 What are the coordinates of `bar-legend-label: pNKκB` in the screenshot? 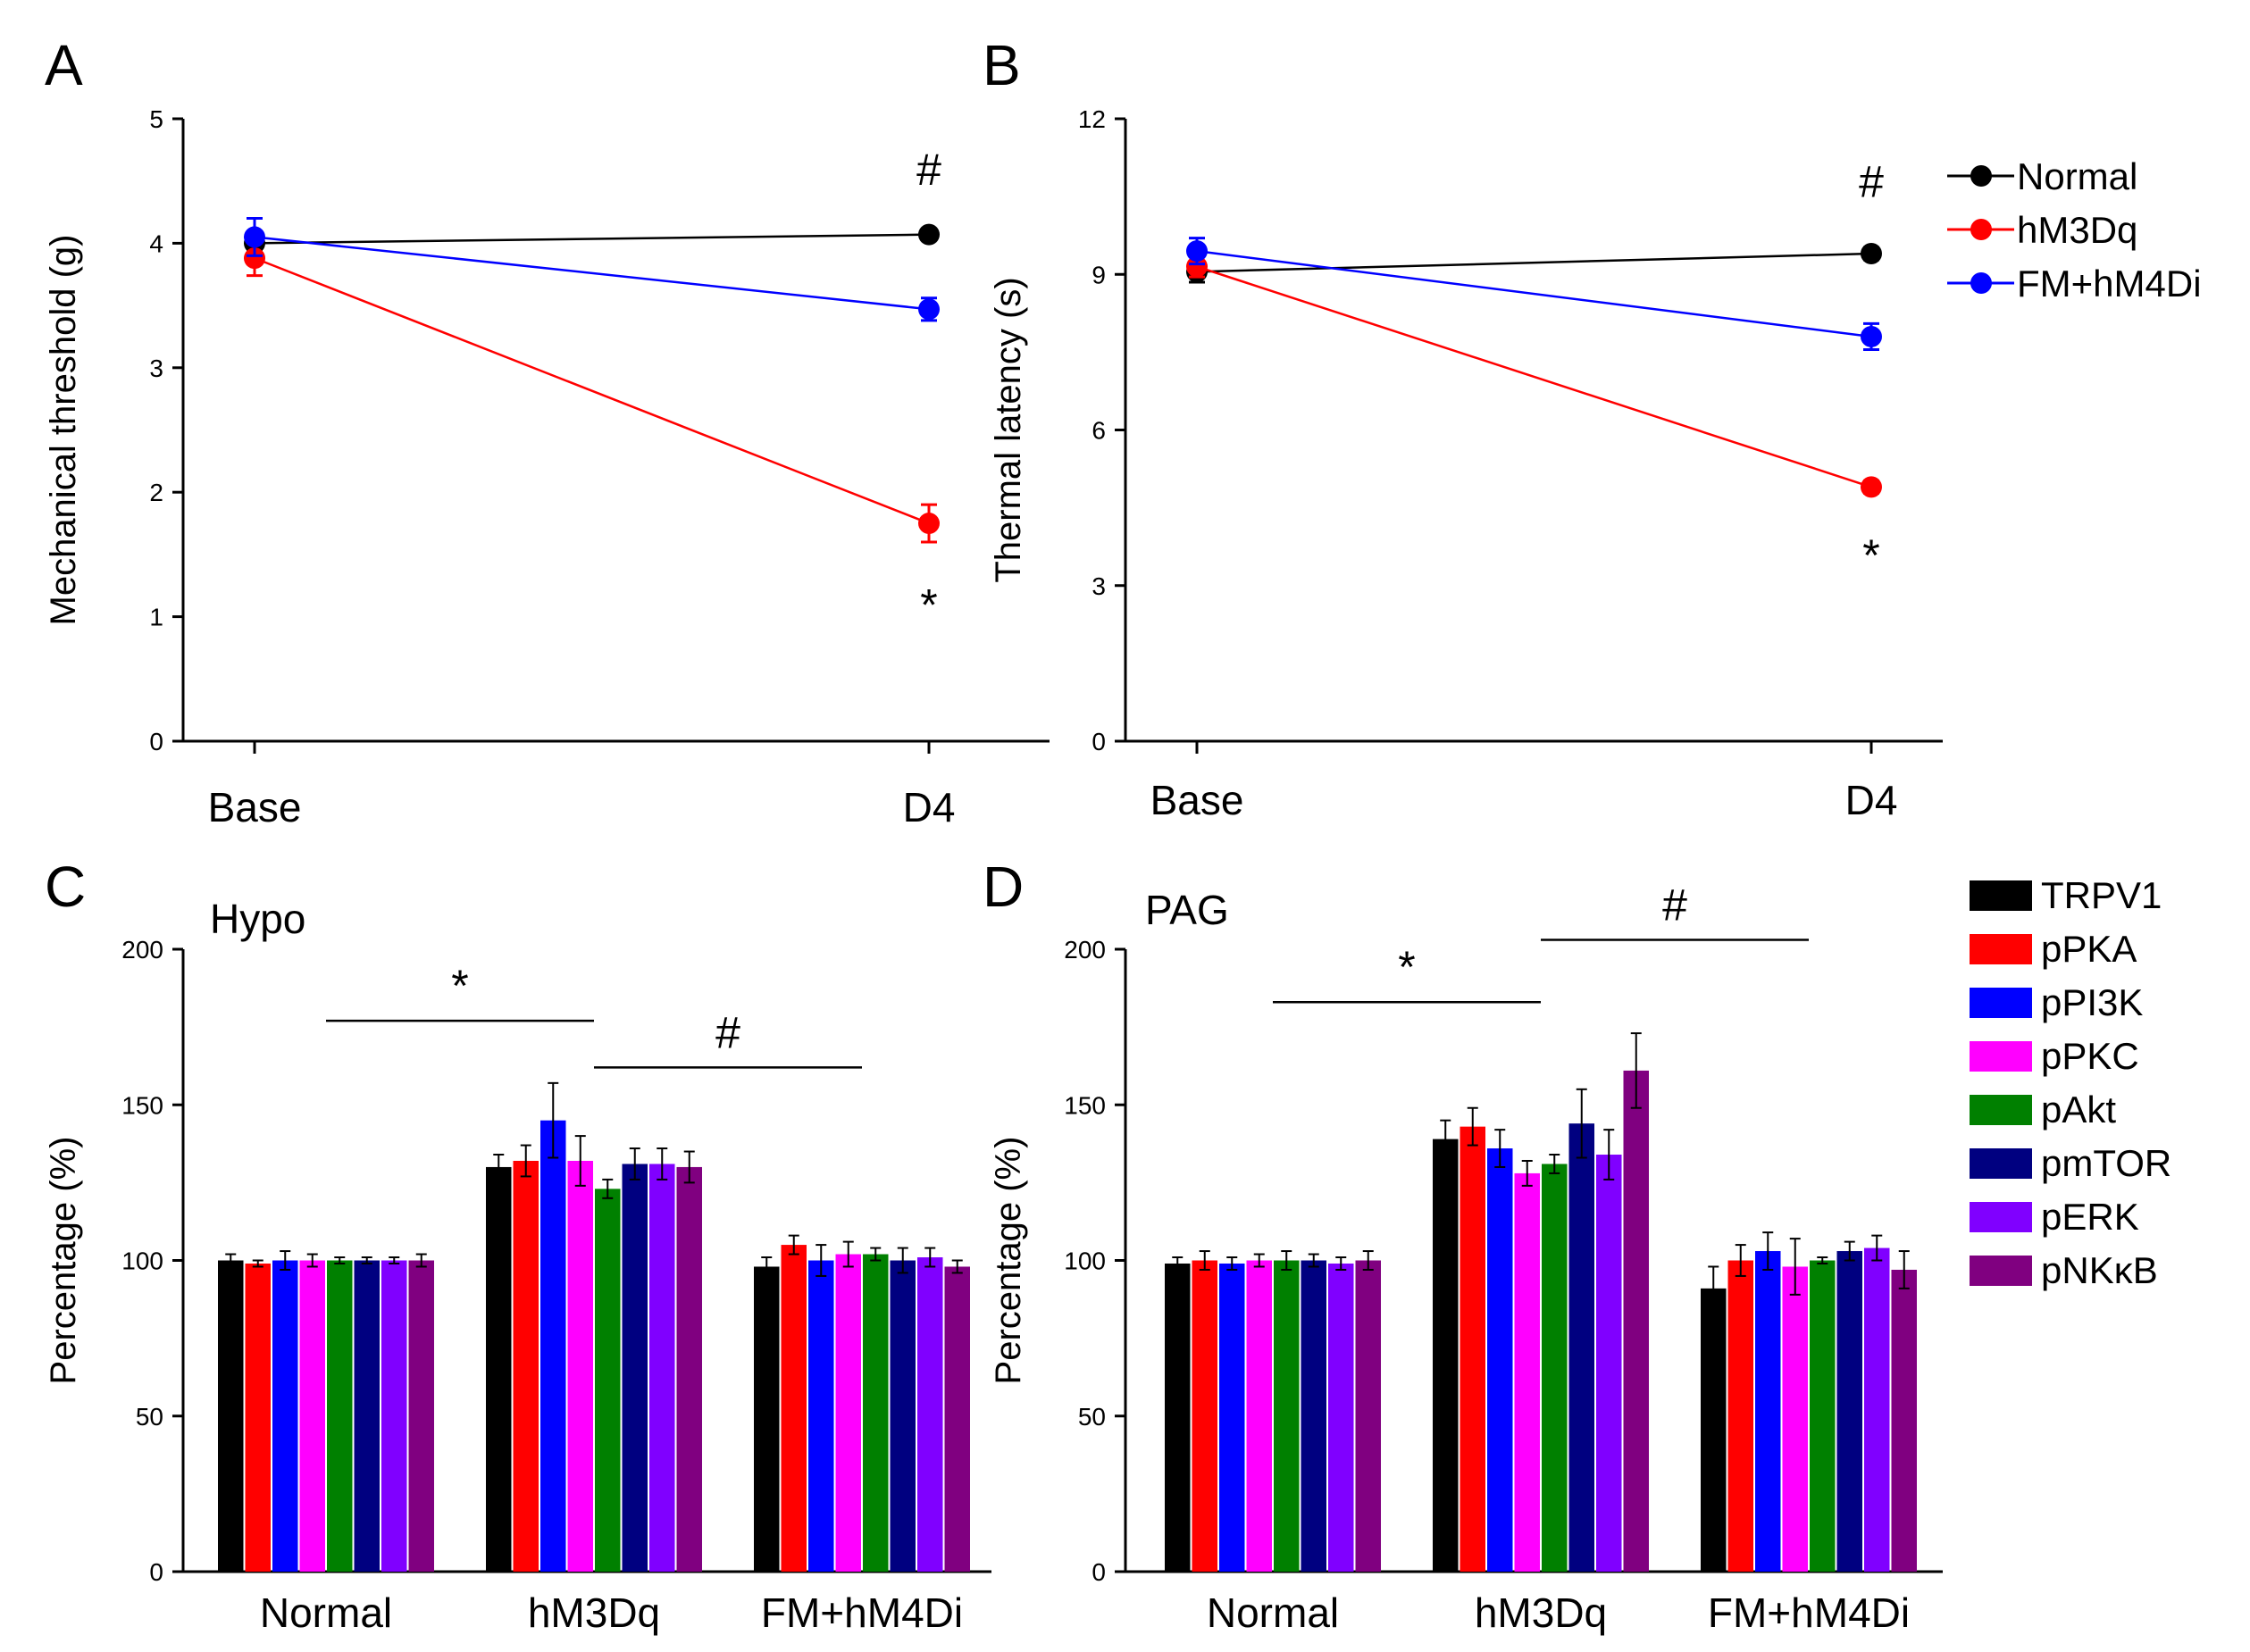 It's located at (2099, 1270).